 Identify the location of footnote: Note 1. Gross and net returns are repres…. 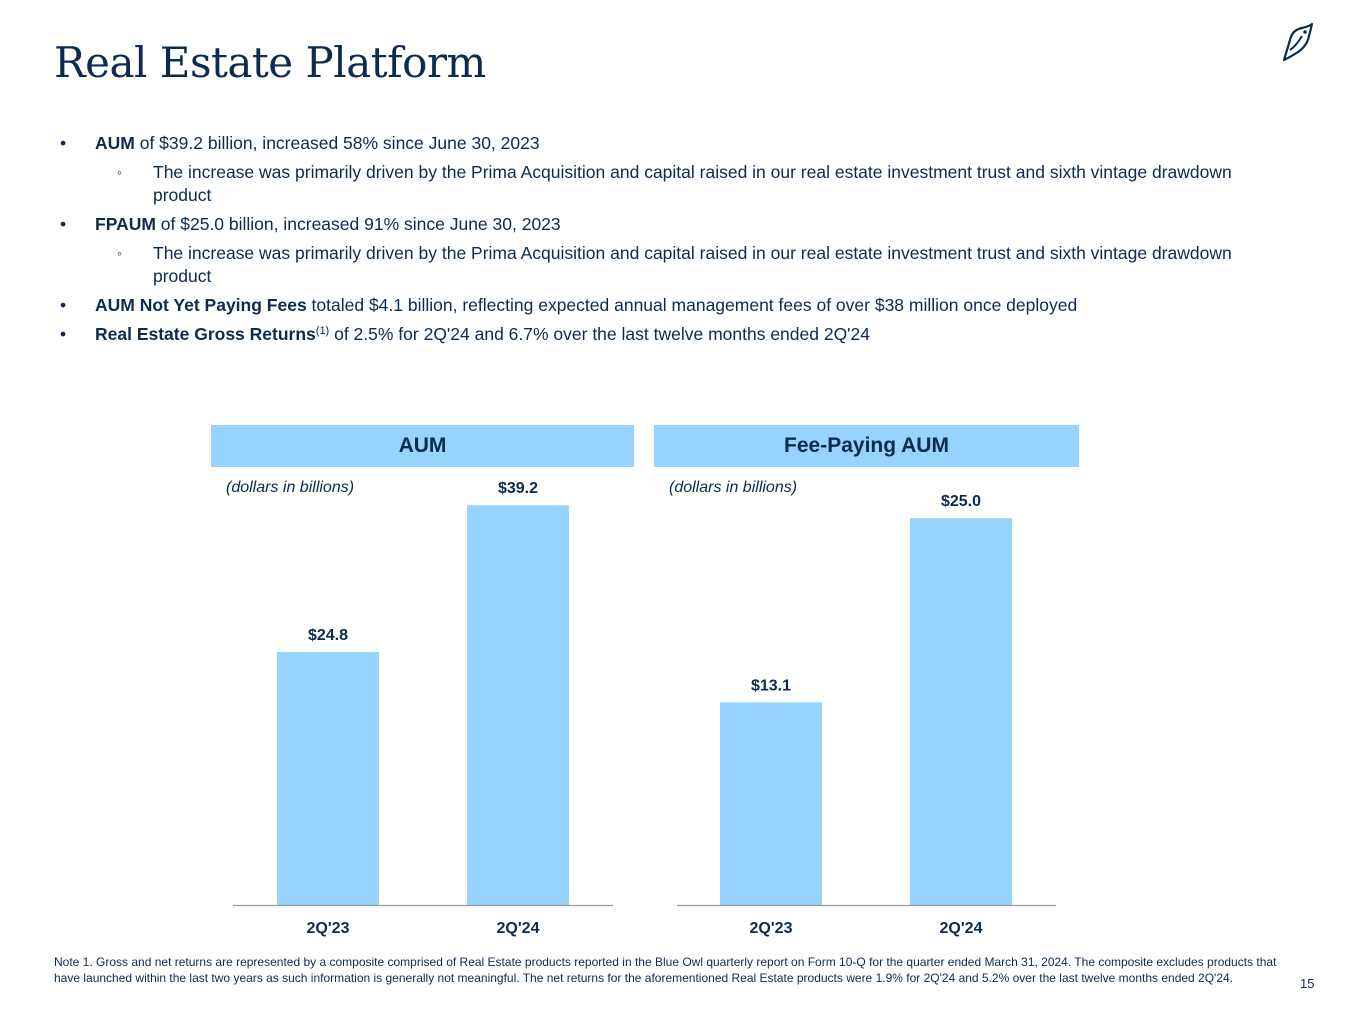
(665, 970).